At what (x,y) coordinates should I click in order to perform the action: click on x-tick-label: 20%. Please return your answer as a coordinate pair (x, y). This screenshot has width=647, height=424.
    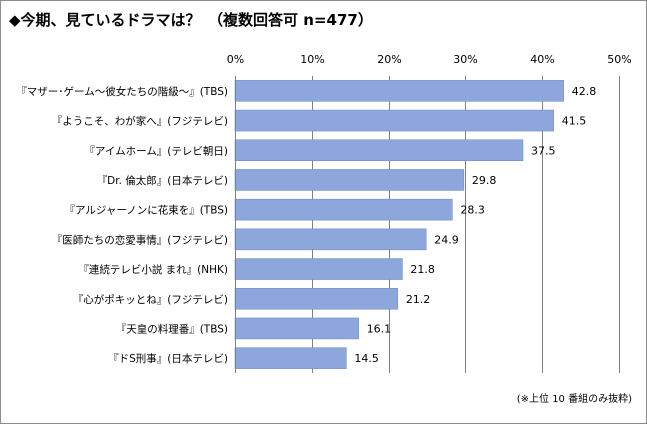
    Looking at the image, I should click on (389, 59).